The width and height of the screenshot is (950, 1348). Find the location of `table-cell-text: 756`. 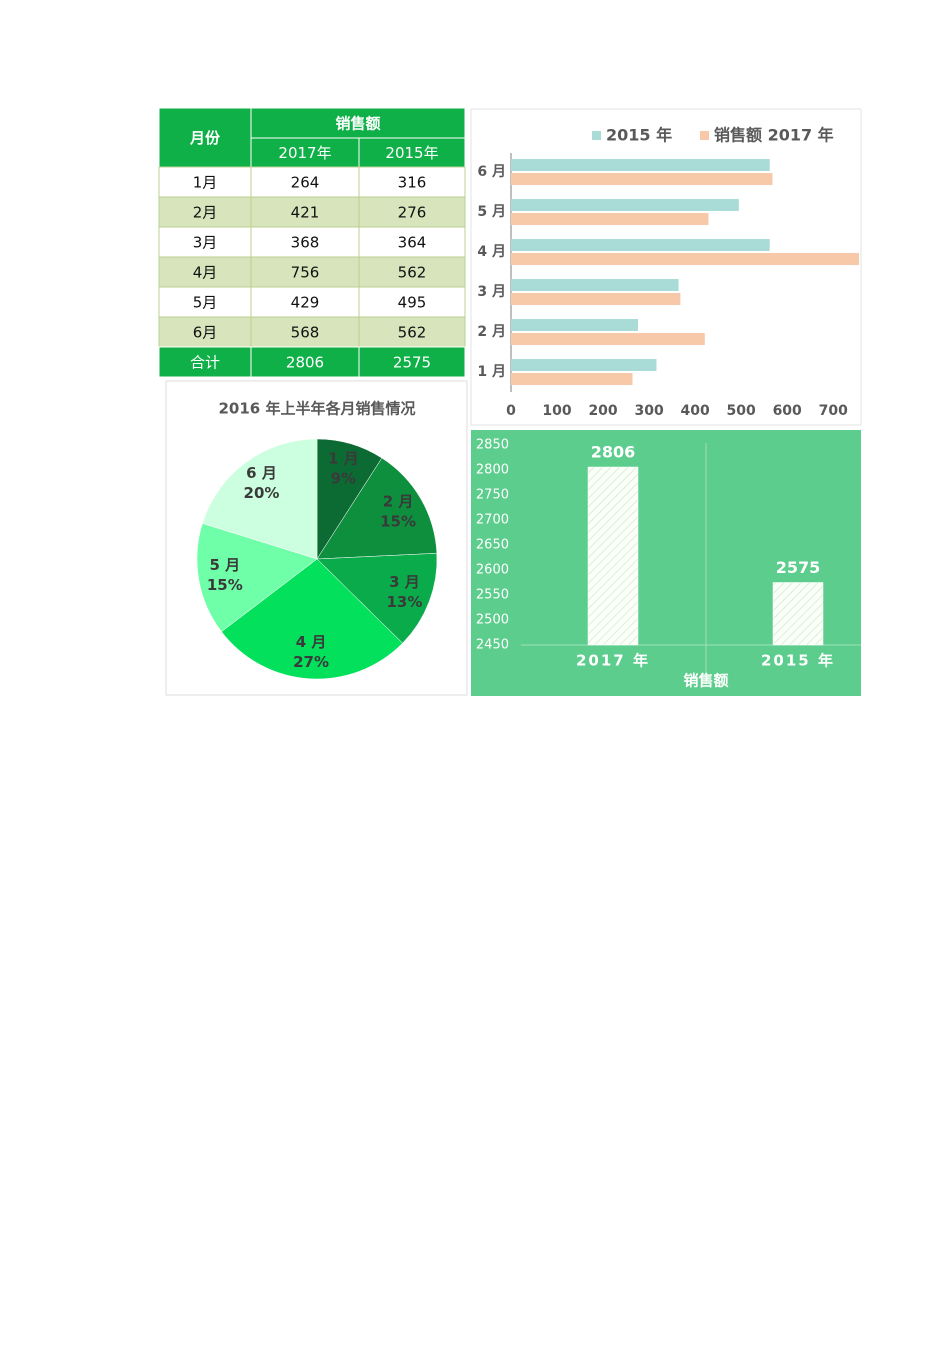

table-cell-text: 756 is located at coordinates (305, 273).